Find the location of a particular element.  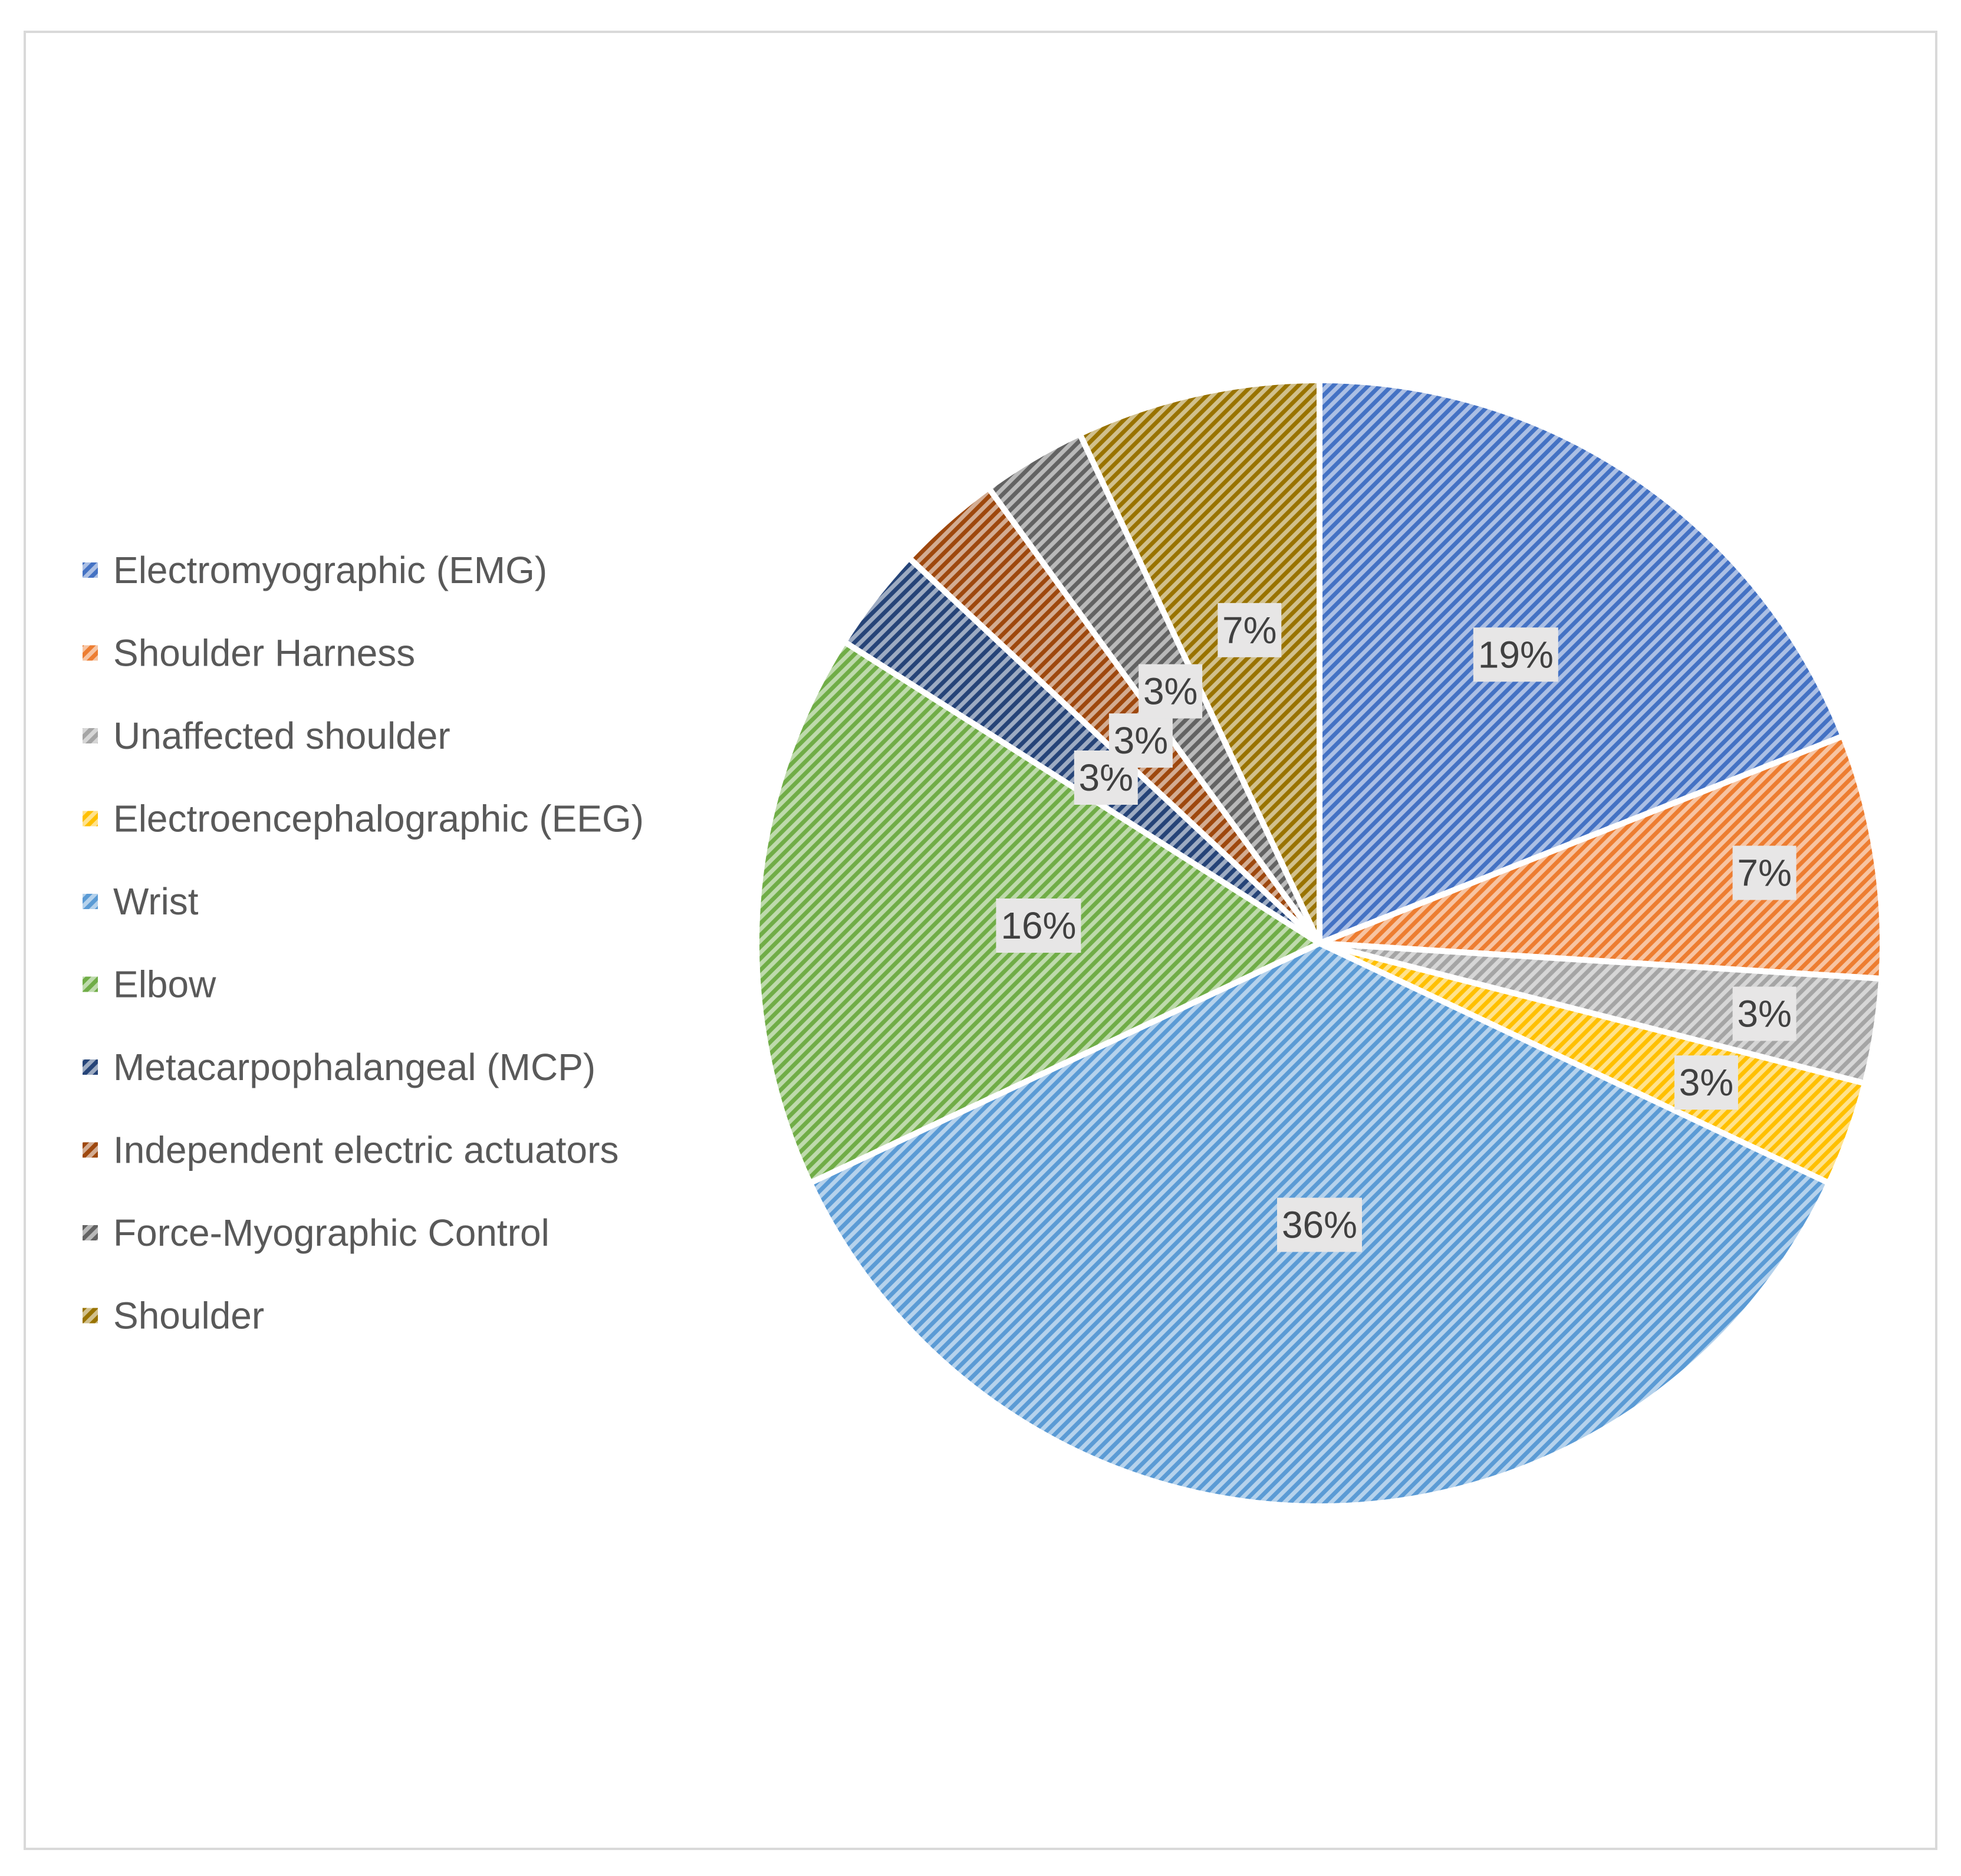

legend-label: Electromyographic (EMG) is located at coordinates (330, 570).